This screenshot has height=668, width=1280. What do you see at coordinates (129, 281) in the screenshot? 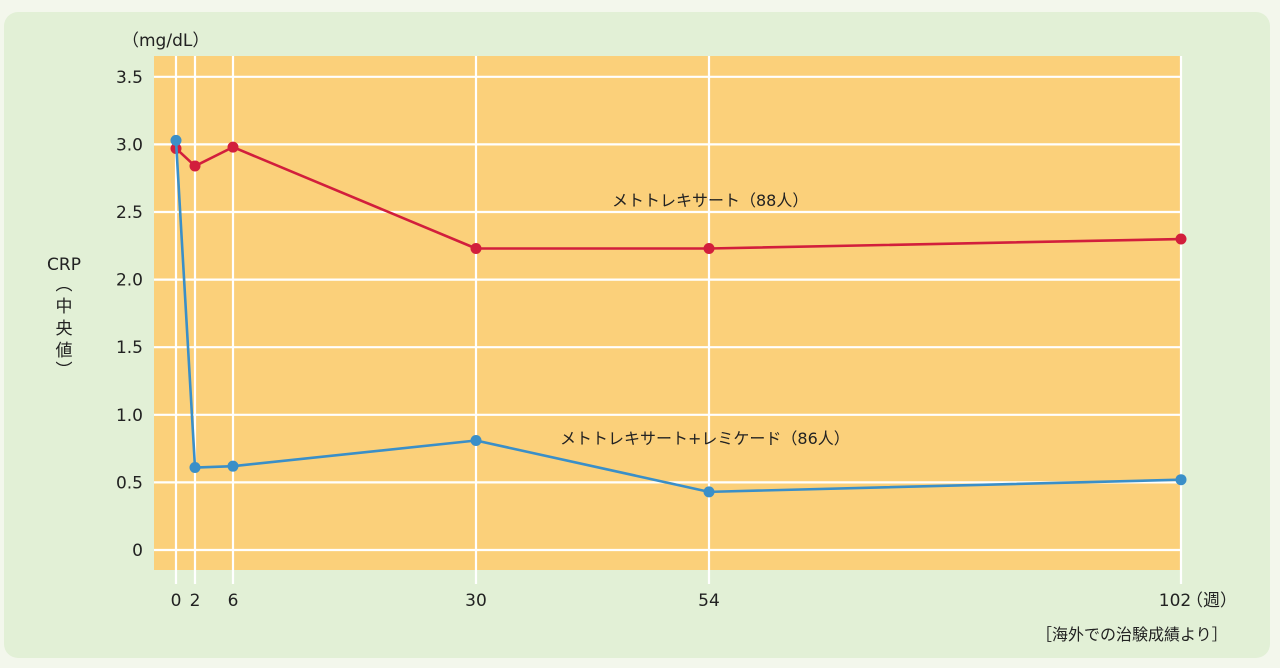
I see `y-tick-label: 2.0` at bounding box center [129, 281].